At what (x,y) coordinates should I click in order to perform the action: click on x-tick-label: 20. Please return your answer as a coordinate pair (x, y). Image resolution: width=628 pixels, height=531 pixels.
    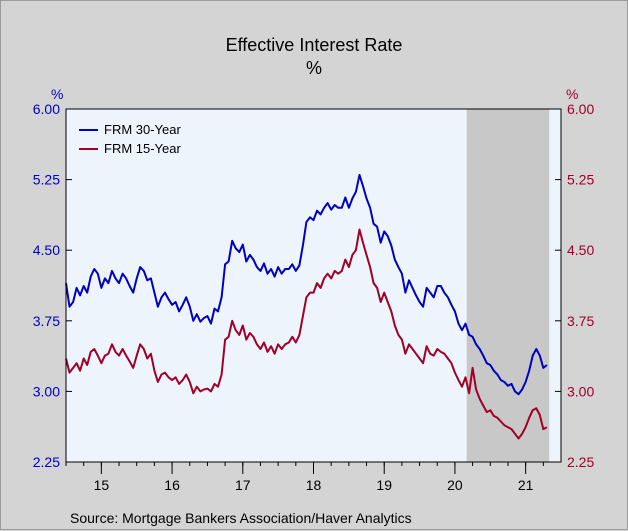
    Looking at the image, I should click on (455, 485).